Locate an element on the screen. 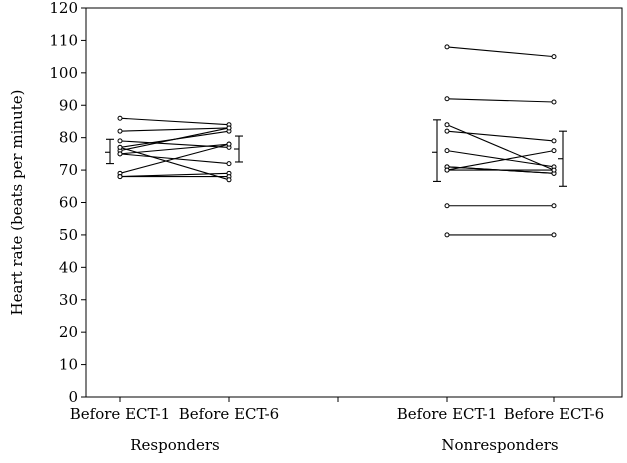  y-tick-label: 70 is located at coordinates (68, 170).